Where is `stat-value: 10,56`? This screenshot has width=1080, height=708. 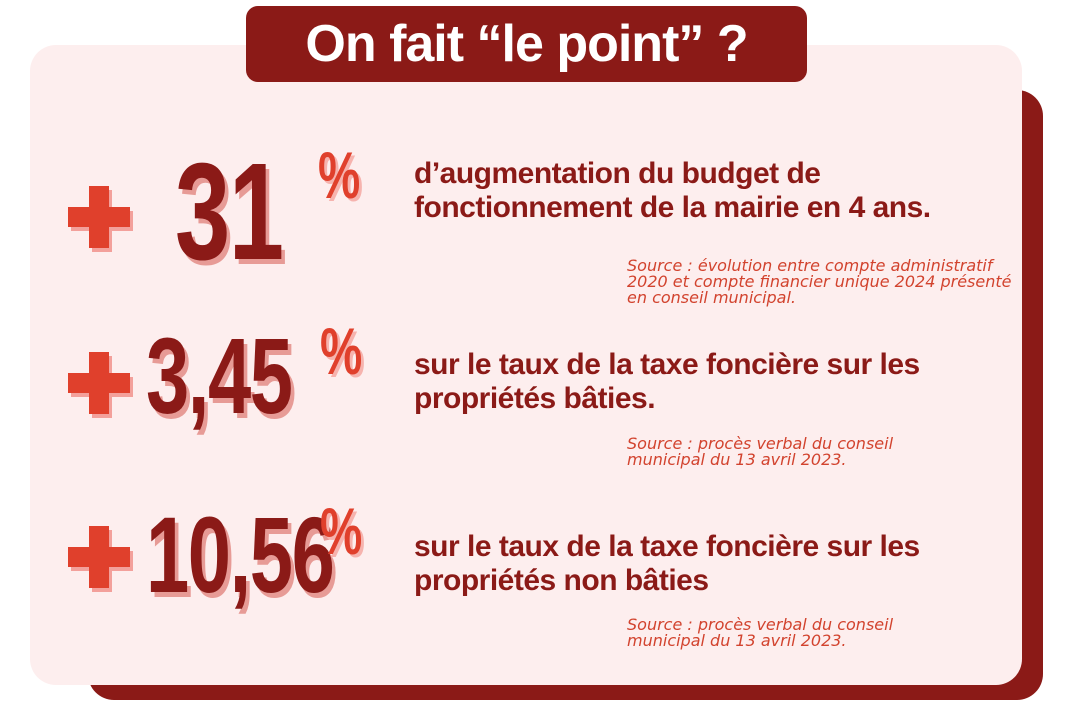 stat-value: 10,56 is located at coordinates (240, 554).